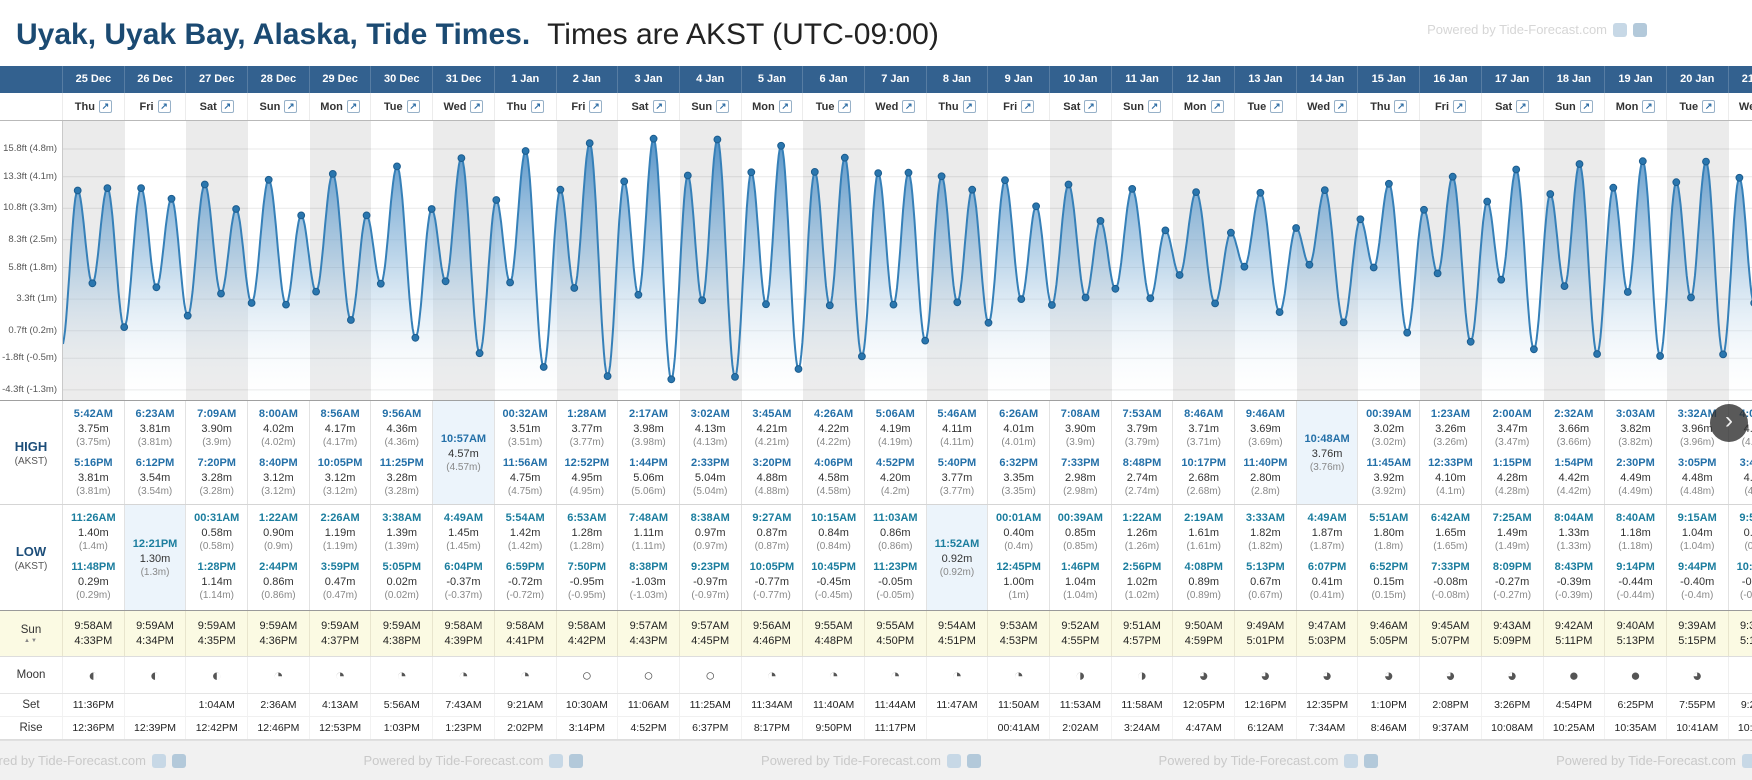 This screenshot has width=1752, height=780. Describe the element at coordinates (894, 557) in the screenshot. I see `low-tide-cell: 11:03AM 0.86m (0.86m) 11:23PM -0.05m (-0.05m)` at that location.